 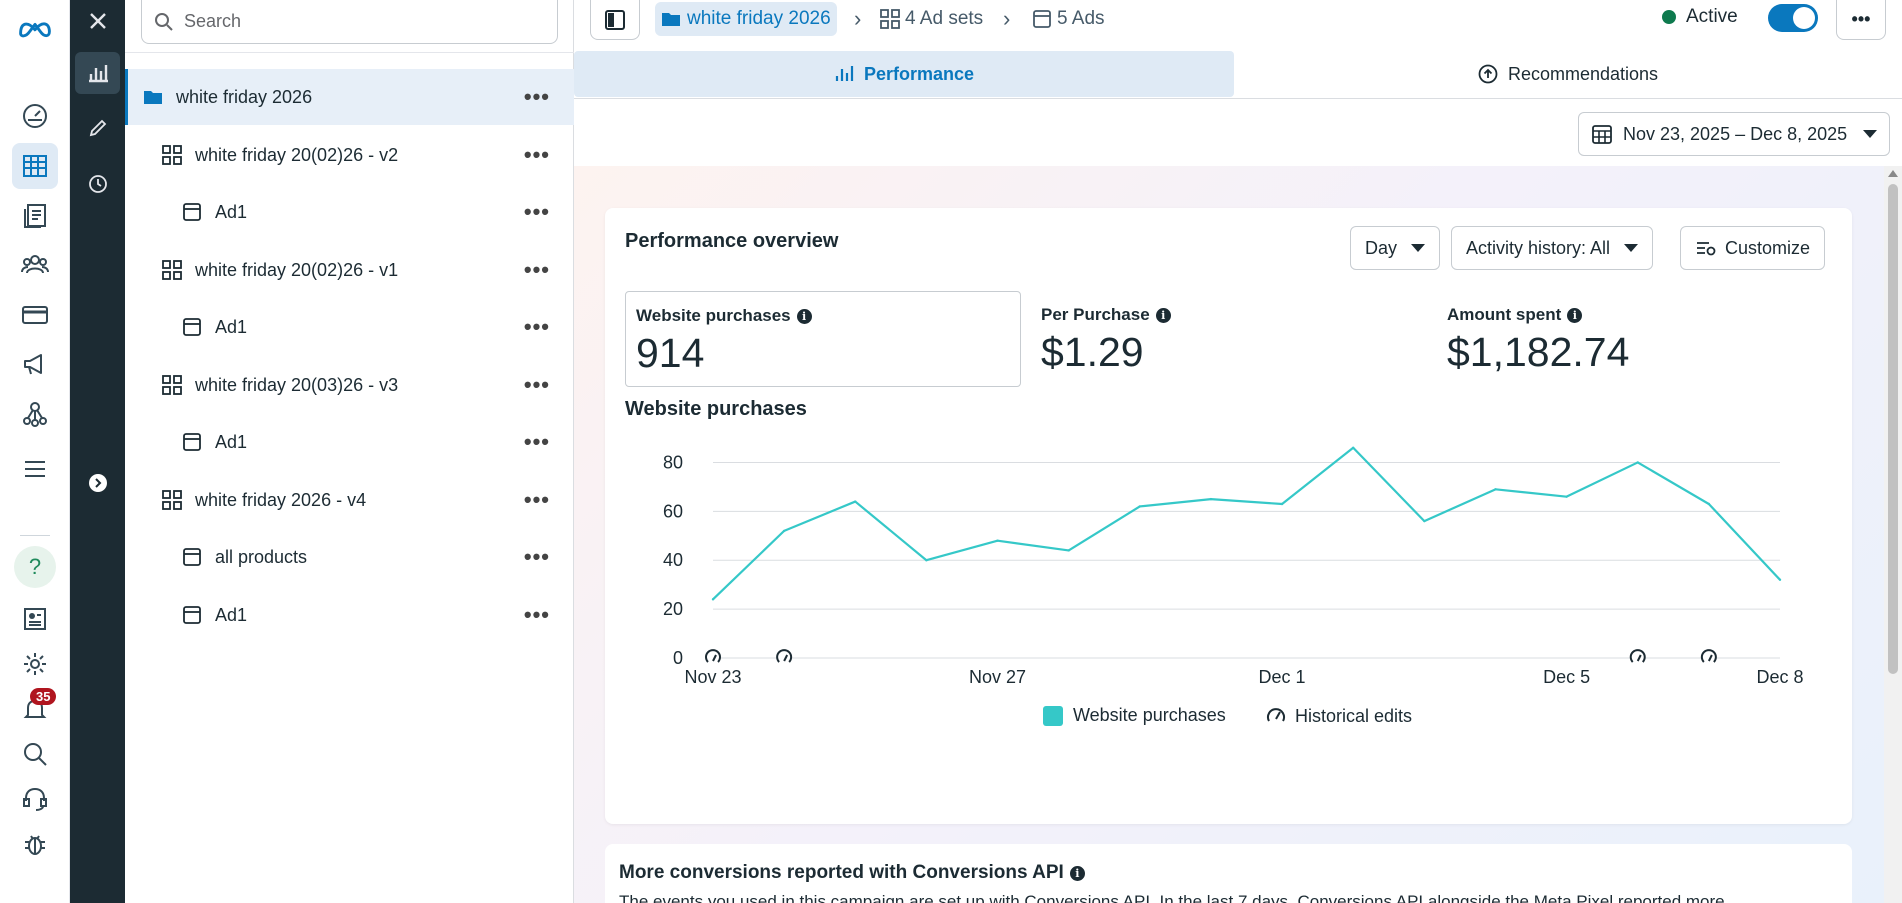 What do you see at coordinates (1893, 534) in the screenshot?
I see `vertical-scrollbar` at bounding box center [1893, 534].